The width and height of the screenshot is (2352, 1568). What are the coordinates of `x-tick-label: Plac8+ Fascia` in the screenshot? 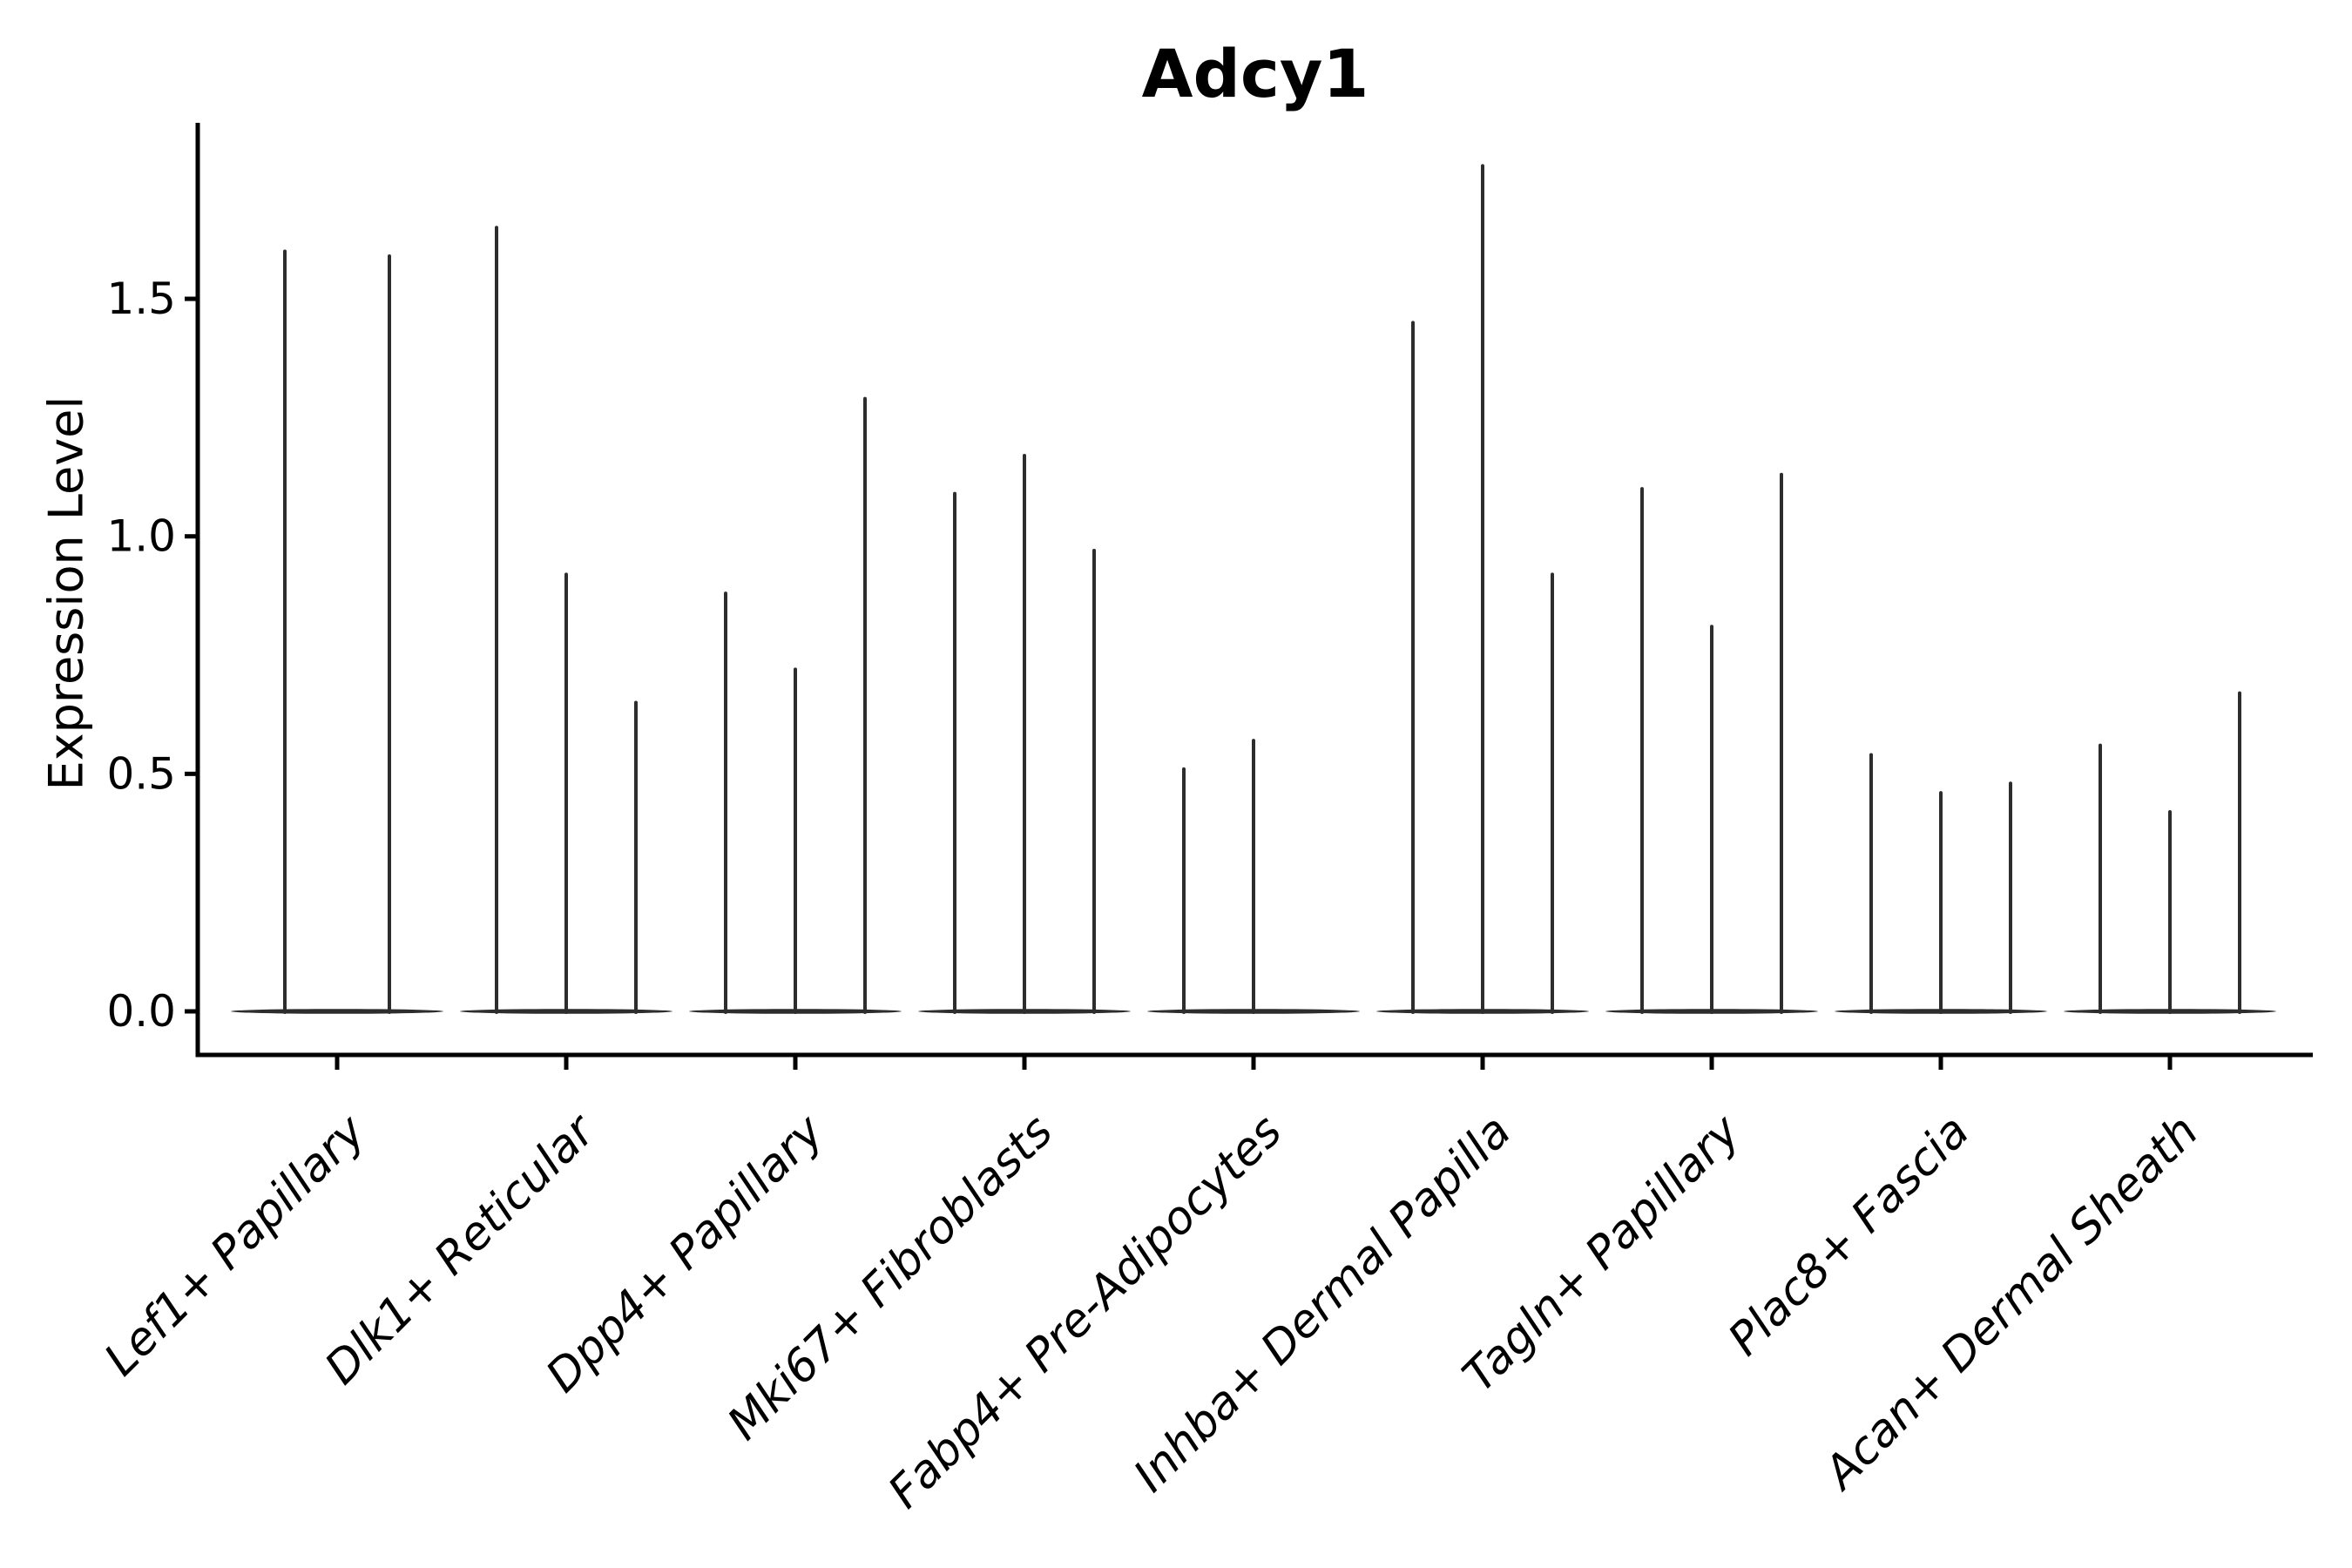 It's located at (1849, 1235).